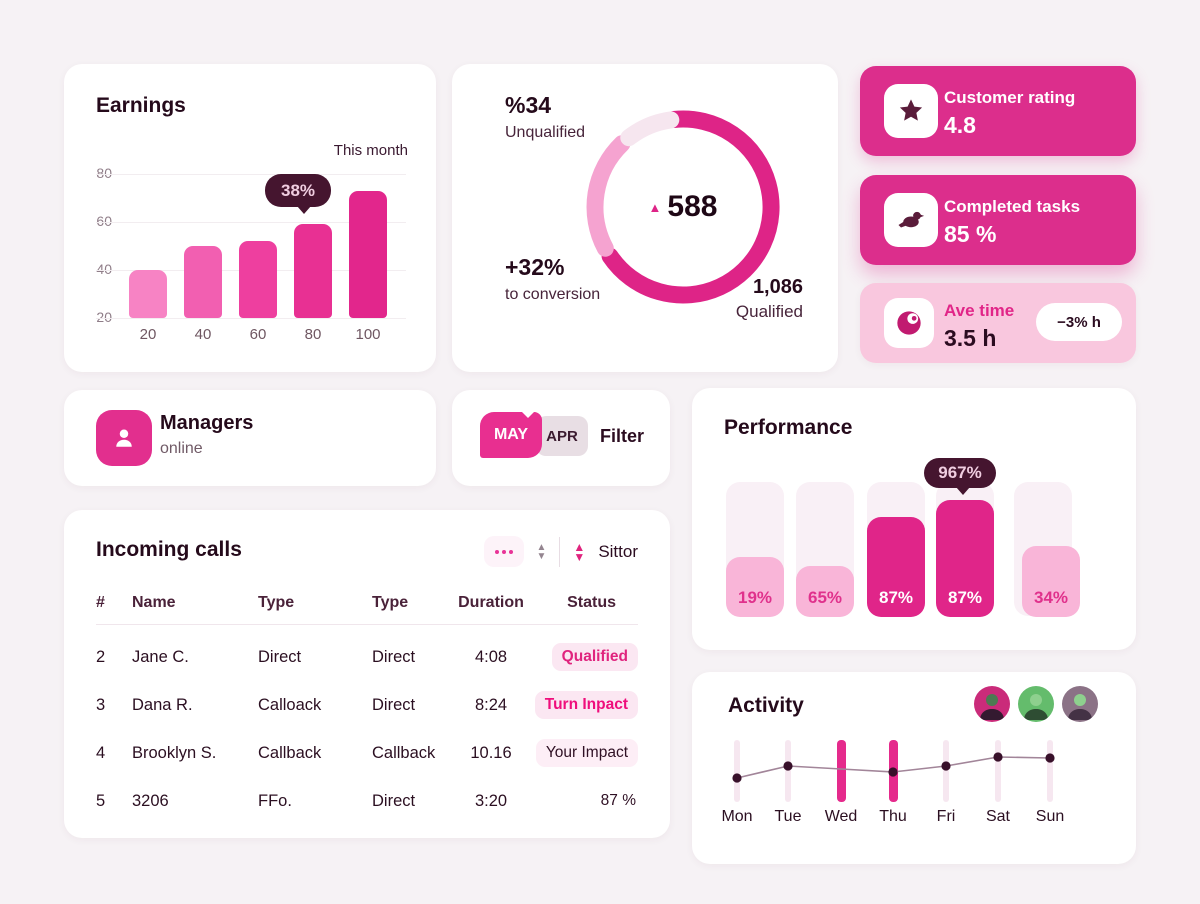  Describe the element at coordinates (276, 602) in the screenshot. I see `col-type1: Type` at that location.